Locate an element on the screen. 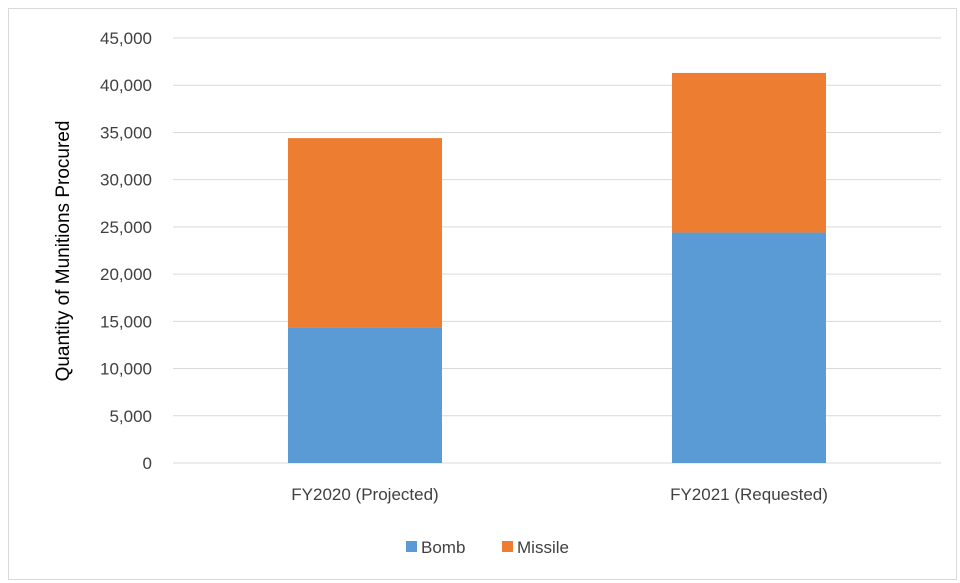 Image resolution: width=960 pixels, height=583 pixels. y-tick-label: 10,000 is located at coordinates (126, 369).